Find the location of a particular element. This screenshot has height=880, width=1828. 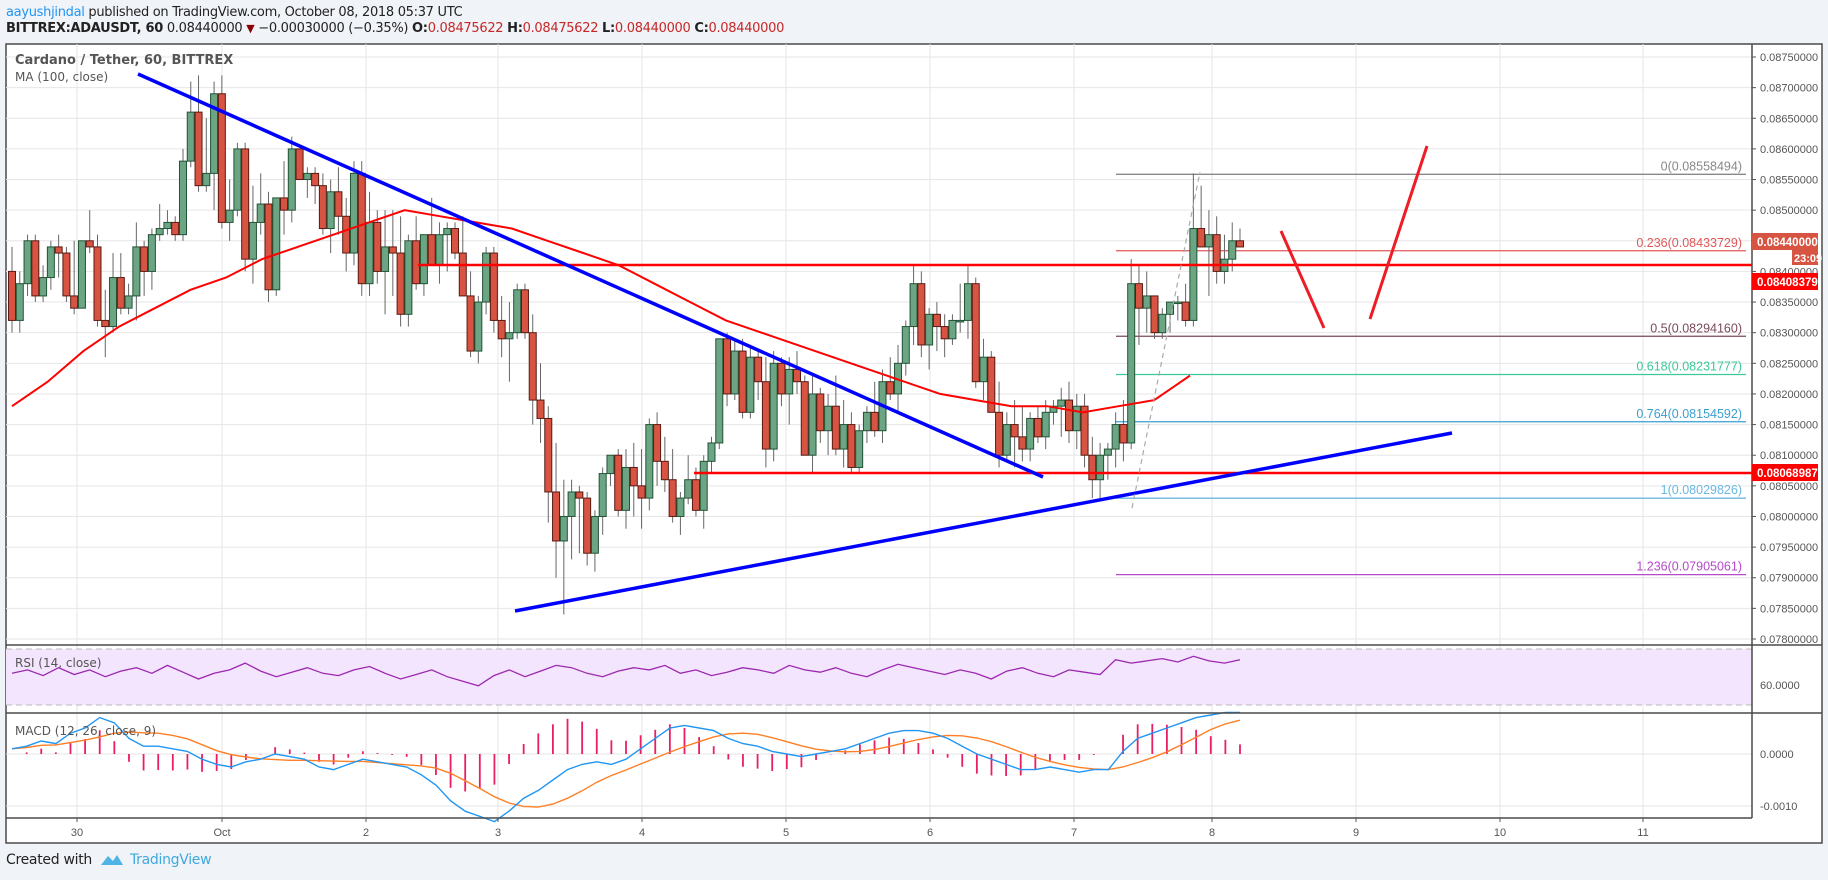

last-price-tag is located at coordinates (1785, 241).